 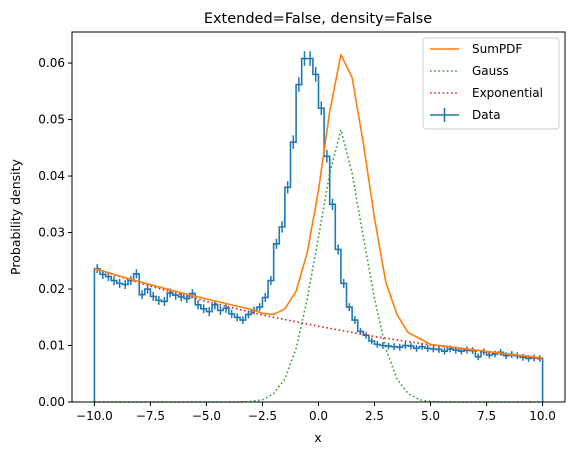 What do you see at coordinates (318, 416) in the screenshot?
I see `x-tick-label: 0.0` at bounding box center [318, 416].